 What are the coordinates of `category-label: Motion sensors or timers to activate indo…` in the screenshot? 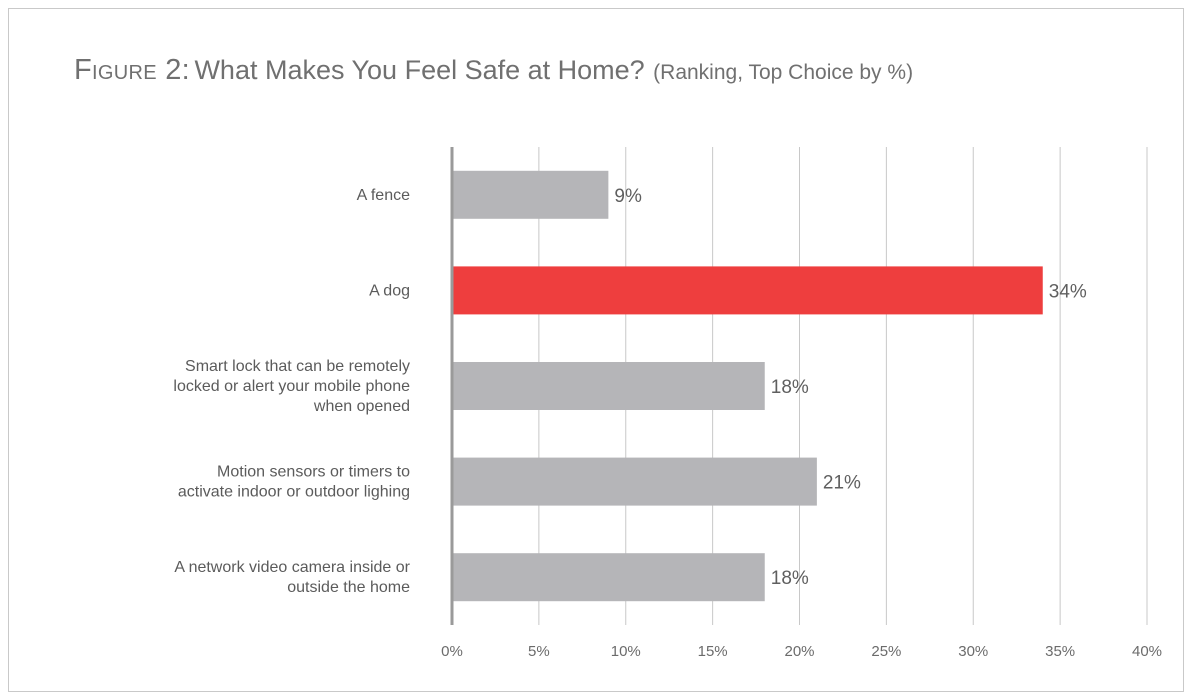 It's located at (294, 482).